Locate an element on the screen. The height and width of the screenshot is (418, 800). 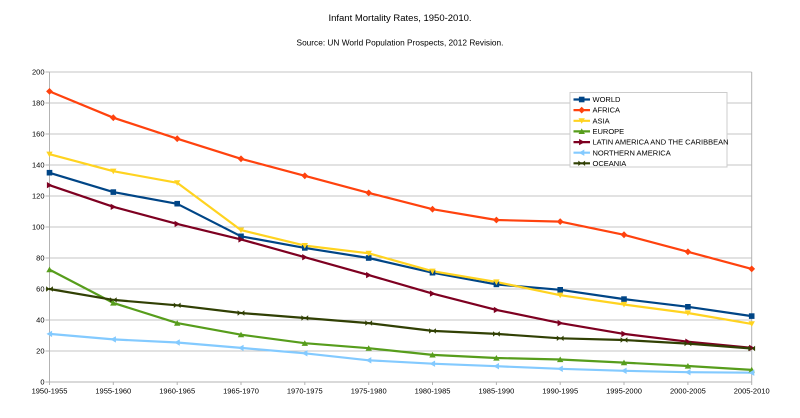
svg-text: 100 is located at coordinates (38, 227).